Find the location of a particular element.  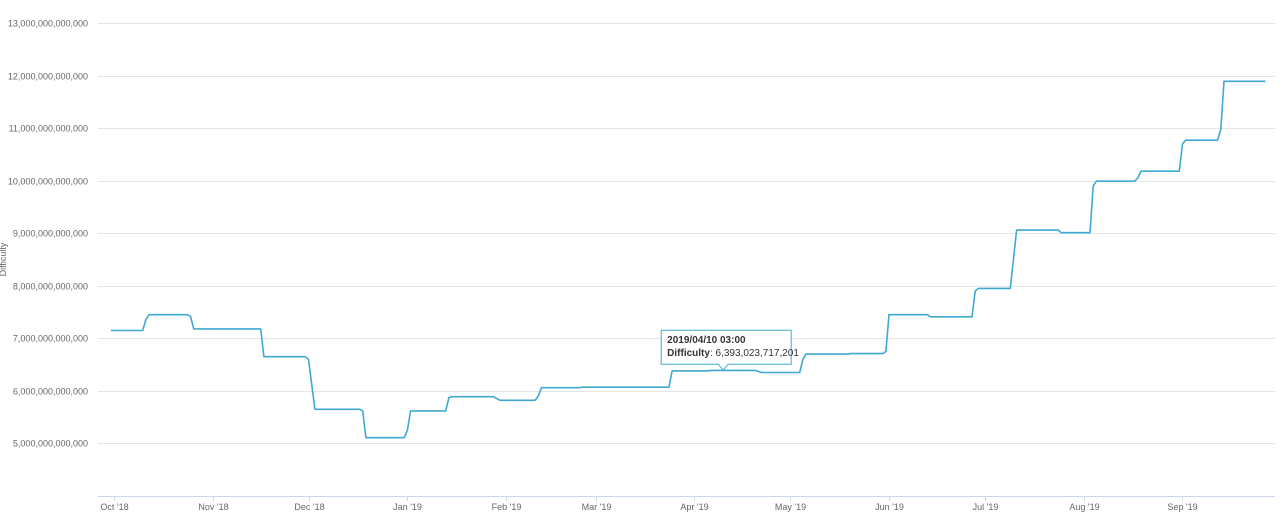

x-tick-label: Jun '19 is located at coordinates (889, 507).